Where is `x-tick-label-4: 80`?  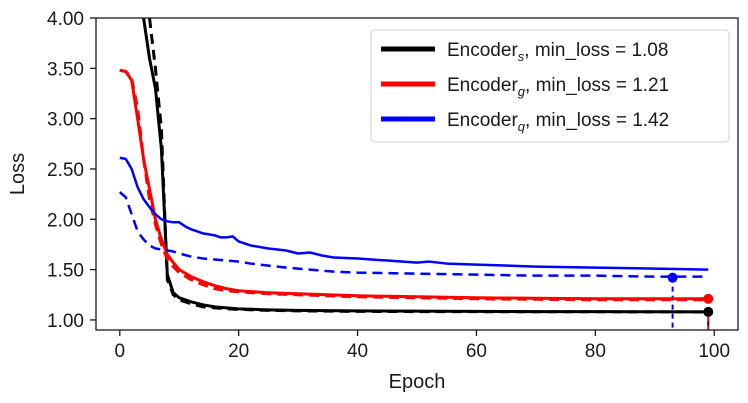
x-tick-label-4: 80 is located at coordinates (595, 351).